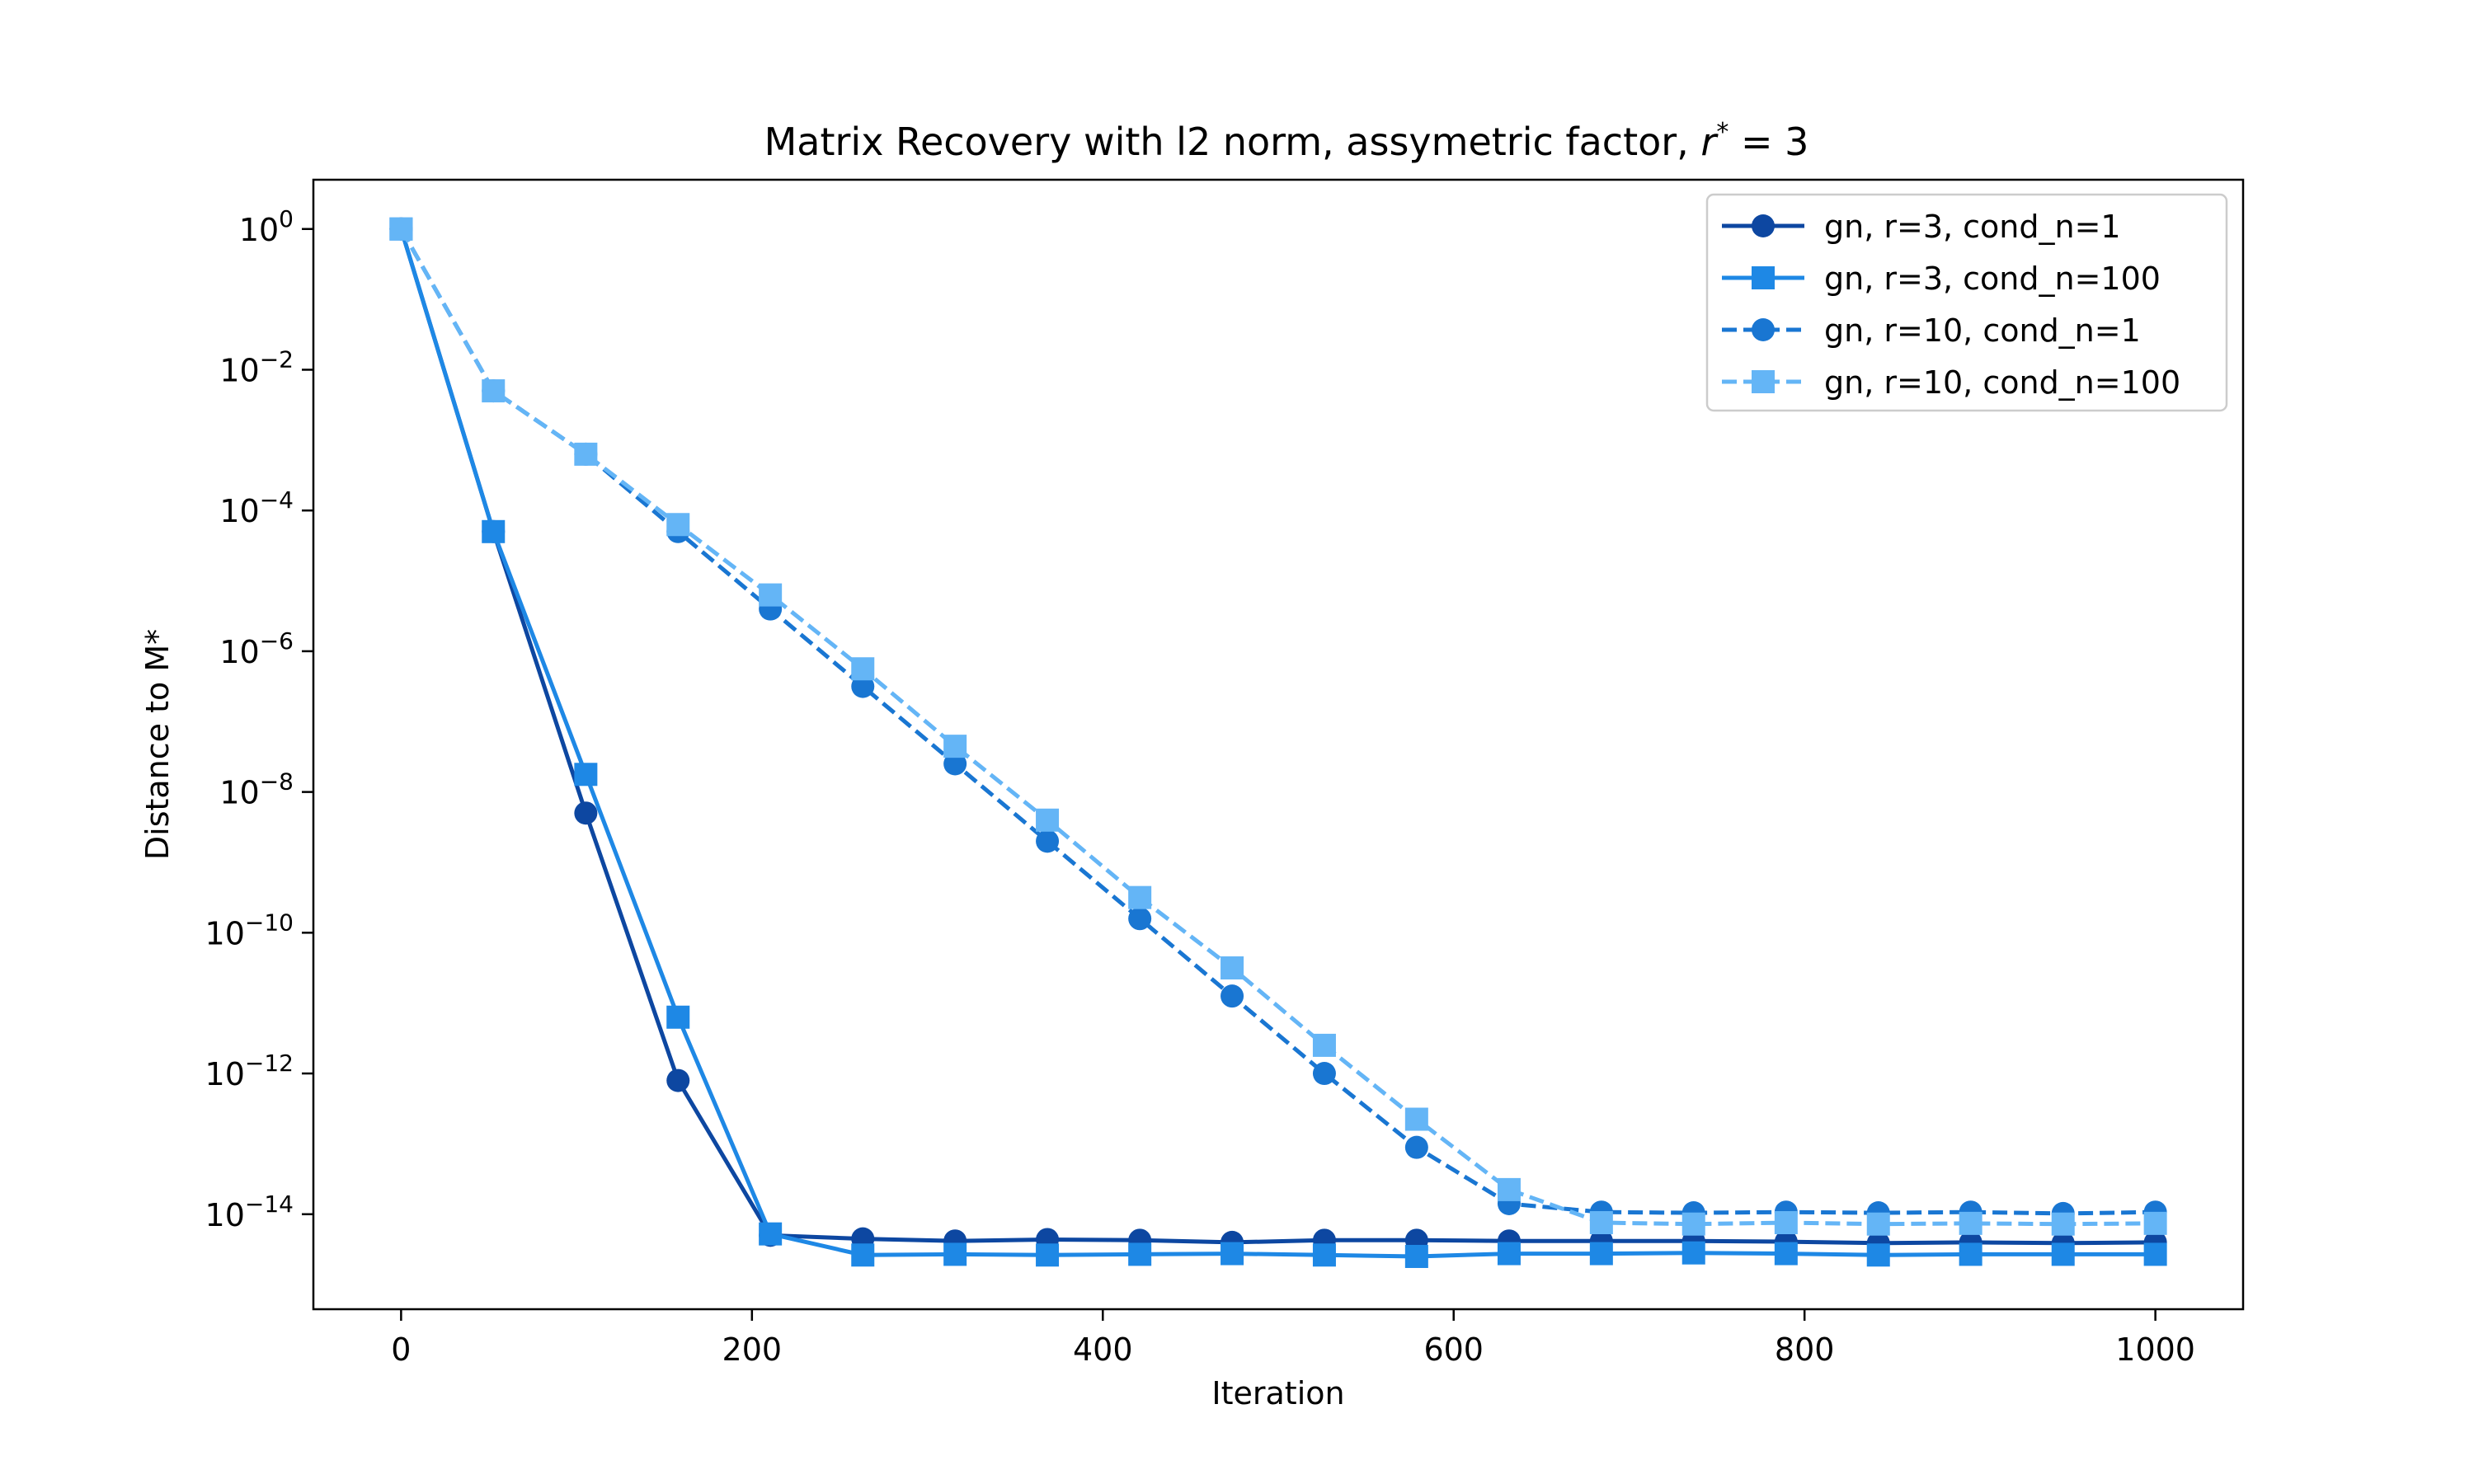 The width and height of the screenshot is (2474, 1484). Describe the element at coordinates (1453, 1349) in the screenshot. I see `x-tick-label: 600` at that location.